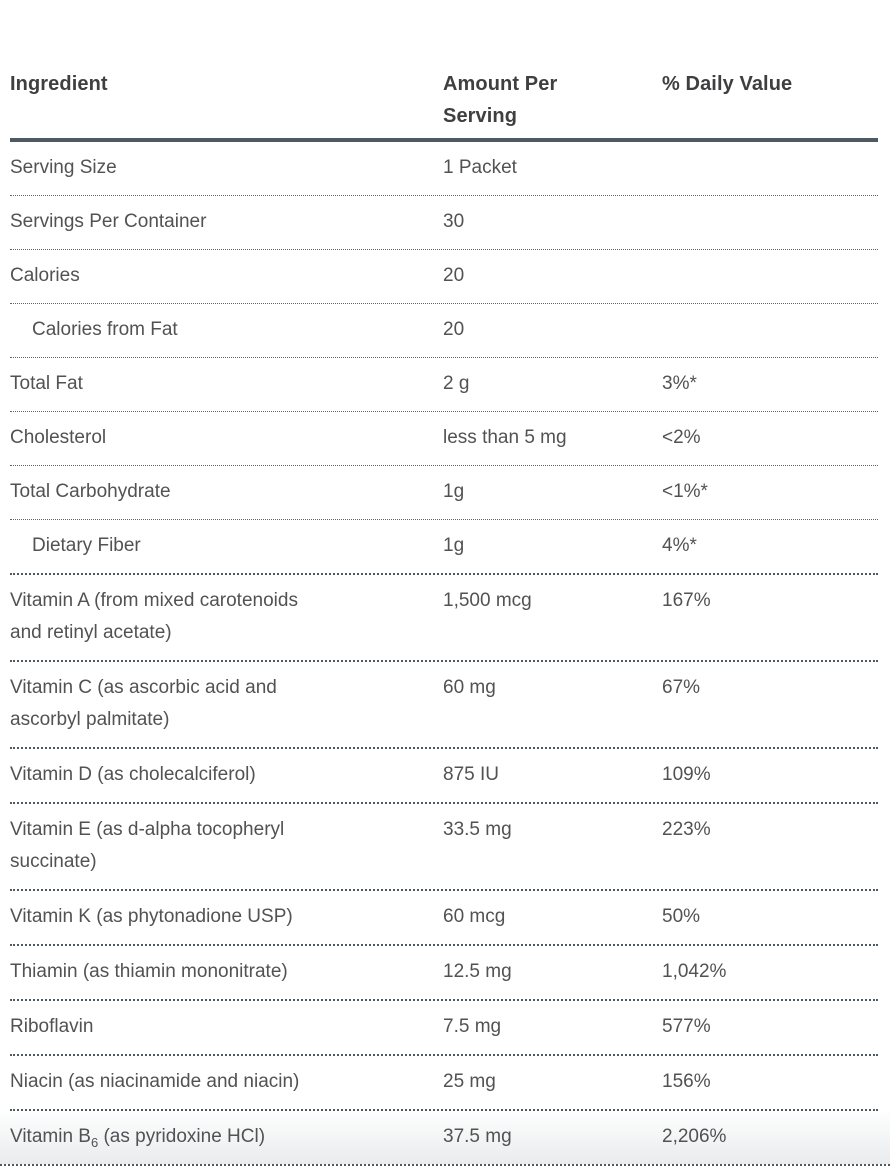 The width and height of the screenshot is (890, 1166). I want to click on column-header-ingredient: Ingredient, so click(59, 84).